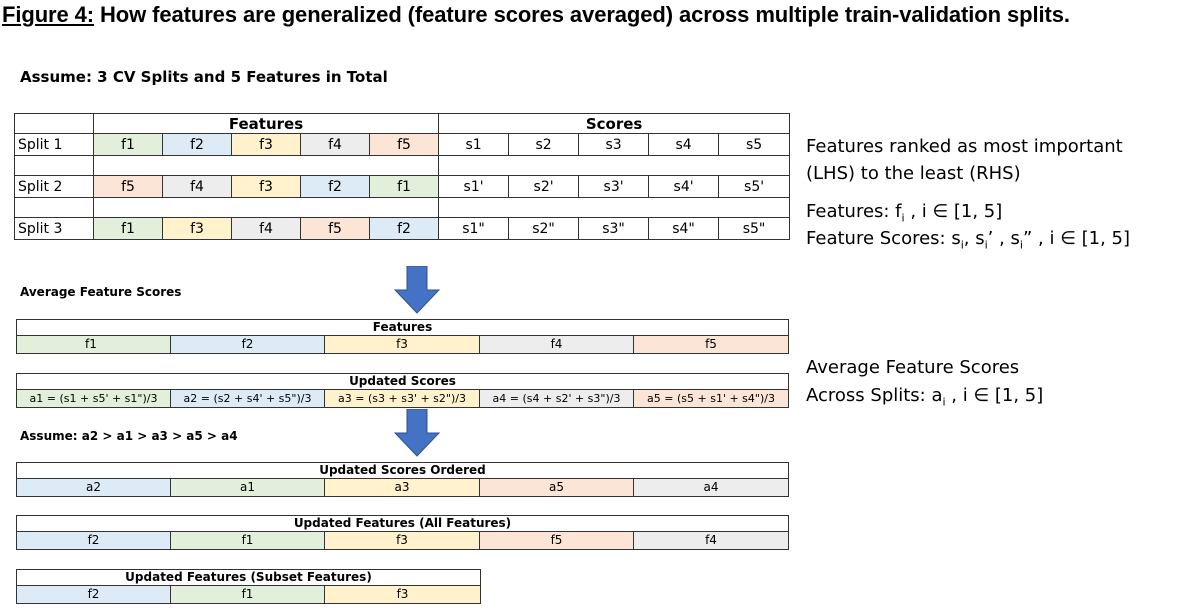 The image size is (1202, 616). I want to click on ordered-score-cell: a1, so click(248, 487).